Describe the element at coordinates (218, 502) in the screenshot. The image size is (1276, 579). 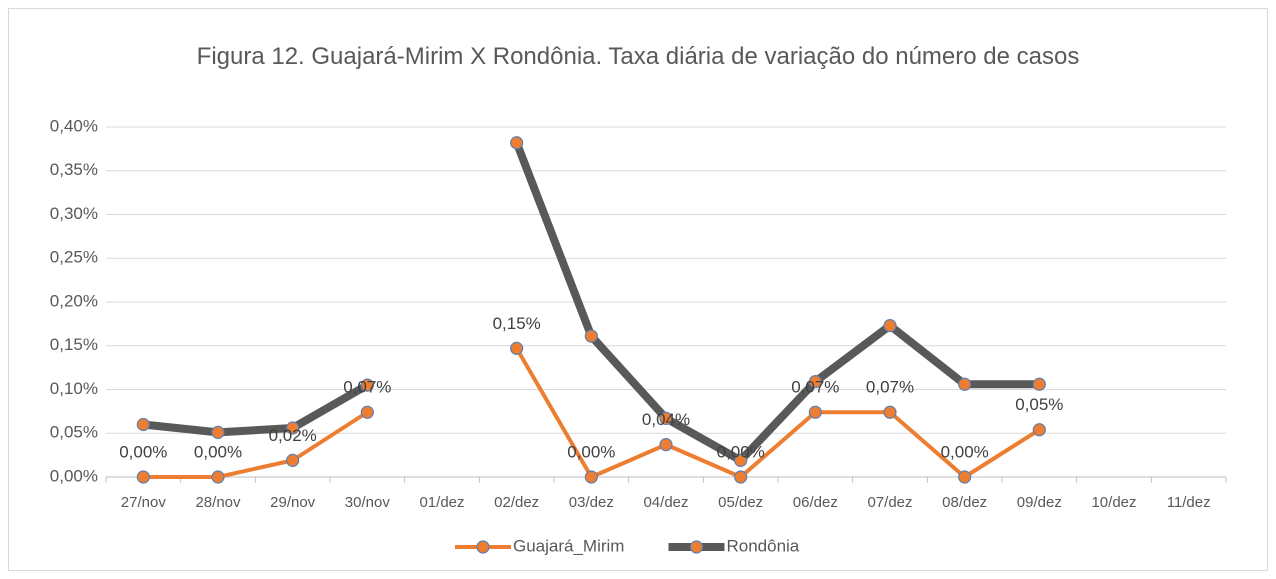
I see `x-tick-label: 28/nov` at that location.